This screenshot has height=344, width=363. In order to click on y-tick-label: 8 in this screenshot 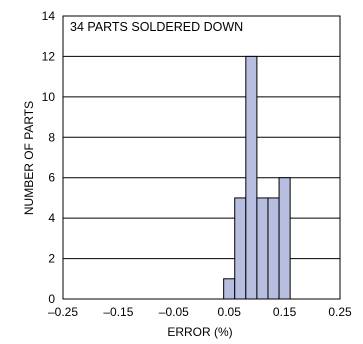, I will do `click(51, 137)`.